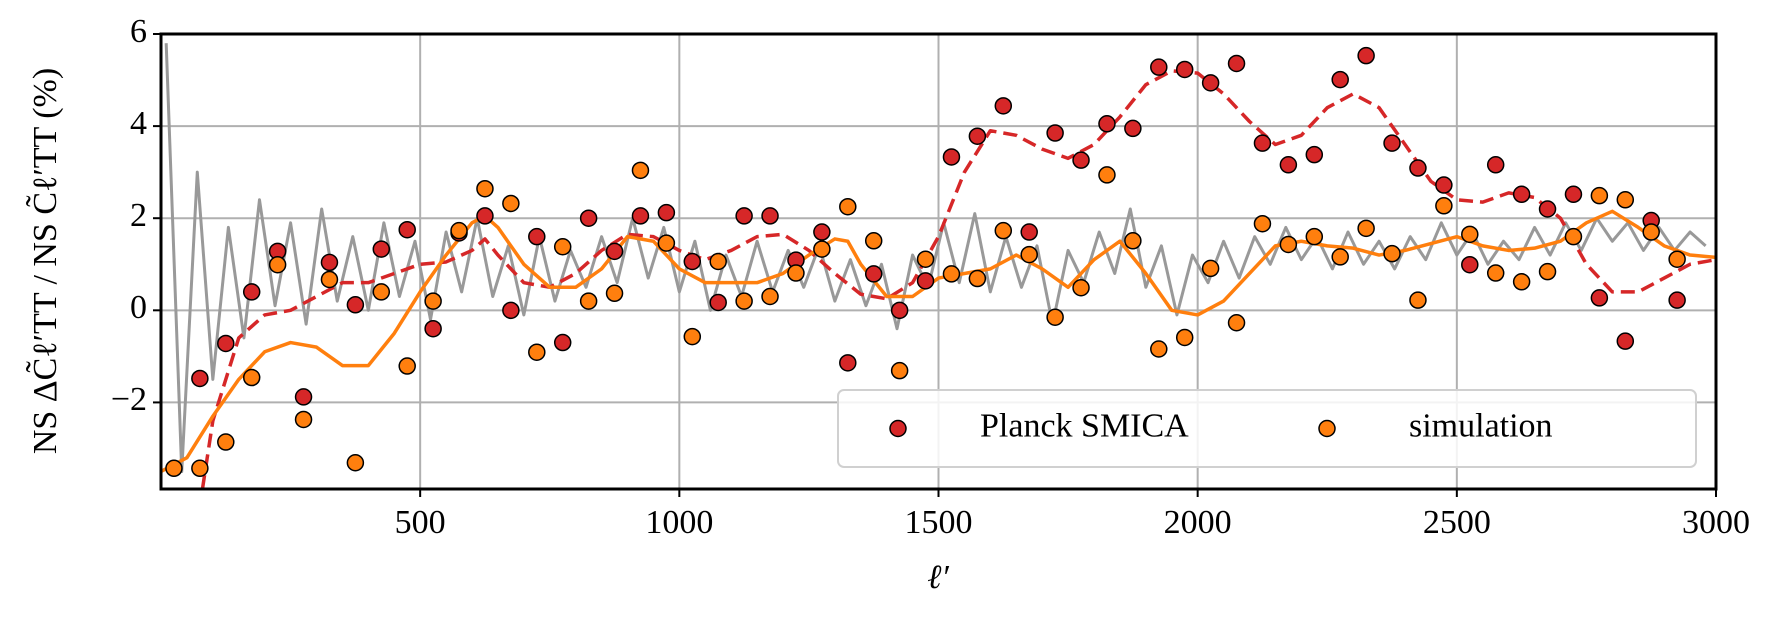 The height and width of the screenshot is (617, 1773). I want to click on legend: Planck SMICA simulation, so click(1267, 428).